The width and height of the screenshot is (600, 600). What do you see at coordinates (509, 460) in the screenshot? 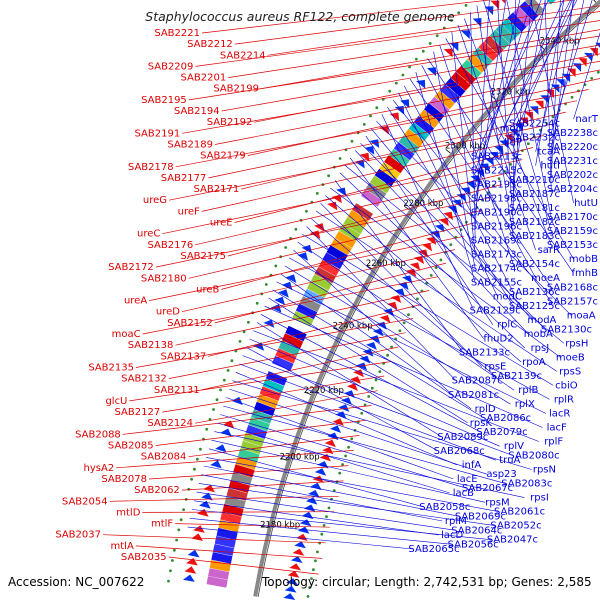
I see `gene-label-forward: truA` at bounding box center [509, 460].